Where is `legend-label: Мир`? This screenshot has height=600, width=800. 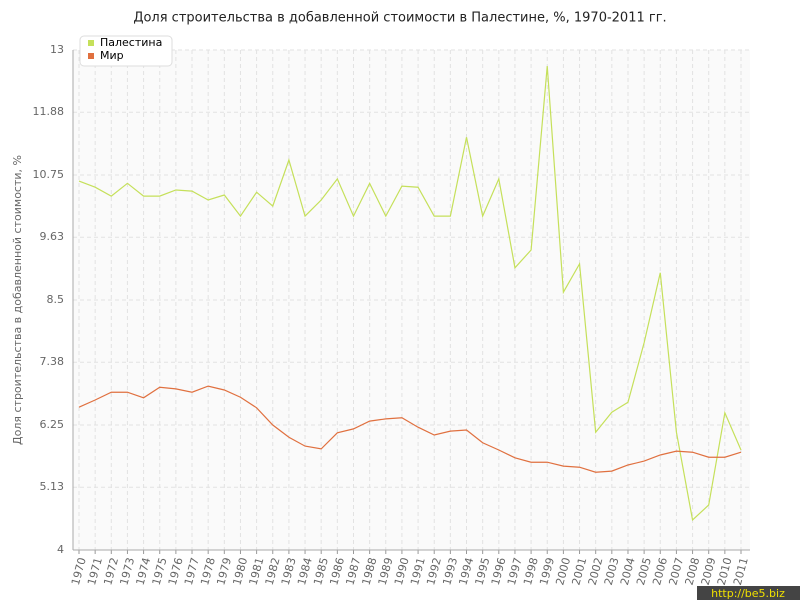
legend-label: Мир is located at coordinates (112, 55).